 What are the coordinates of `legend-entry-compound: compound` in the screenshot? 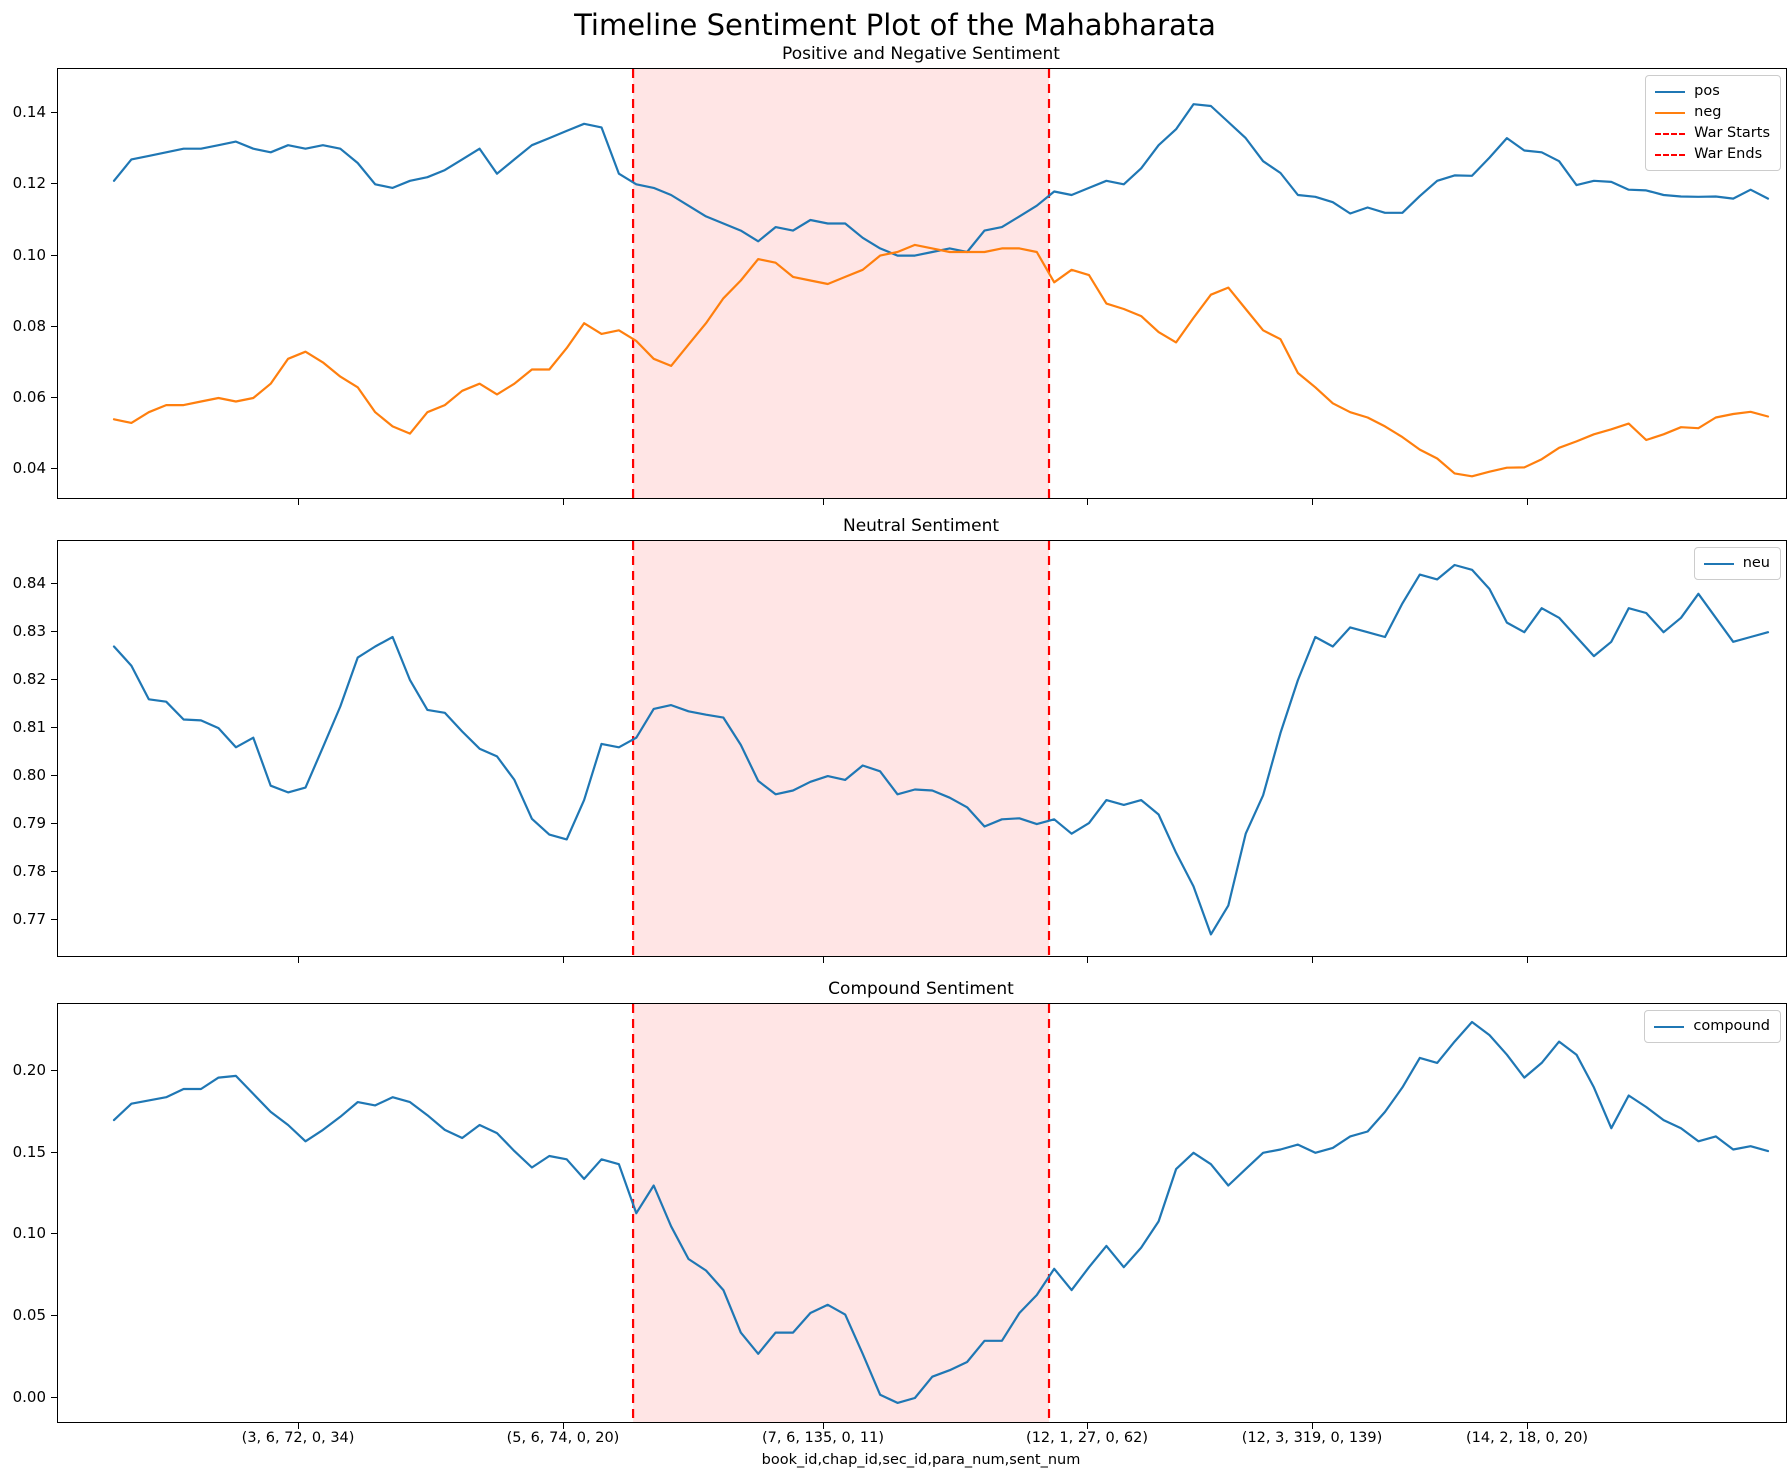 It's located at (1712, 1026).